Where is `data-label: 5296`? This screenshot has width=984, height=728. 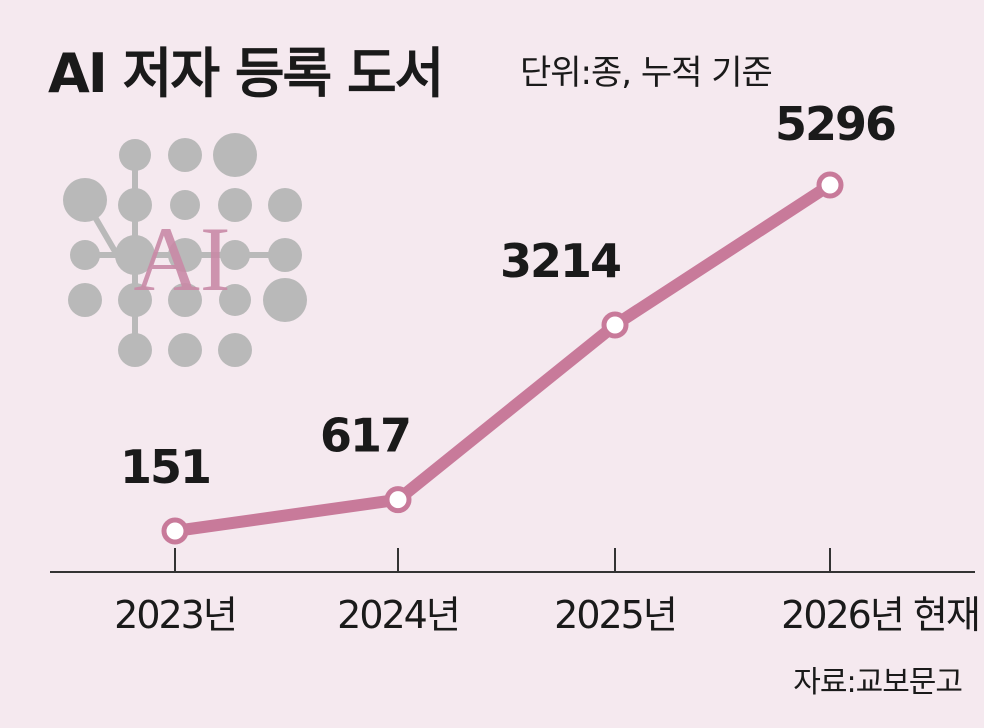
data-label: 5296 is located at coordinates (835, 124).